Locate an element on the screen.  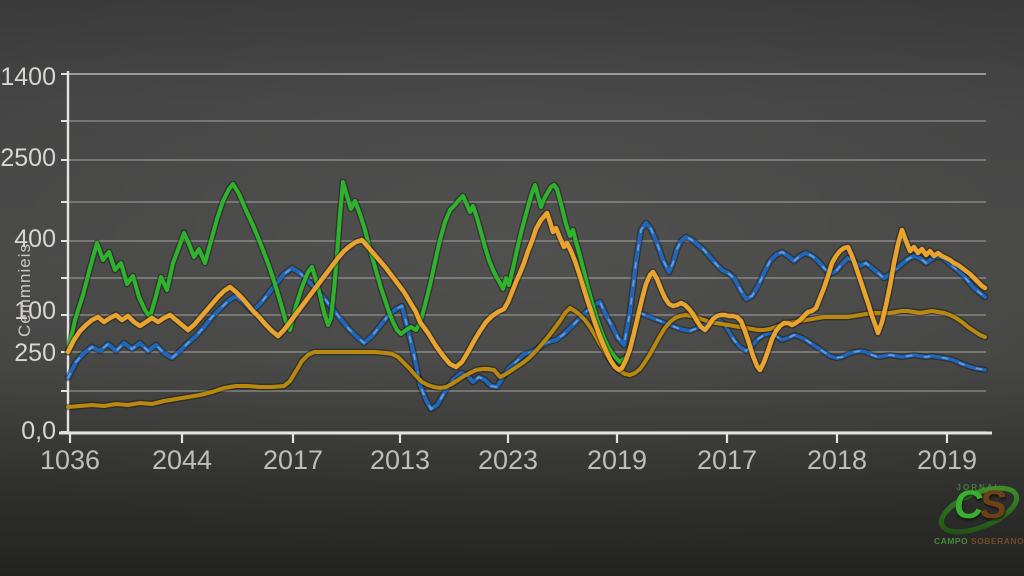
x-tick-label: 2018 is located at coordinates (837, 460).